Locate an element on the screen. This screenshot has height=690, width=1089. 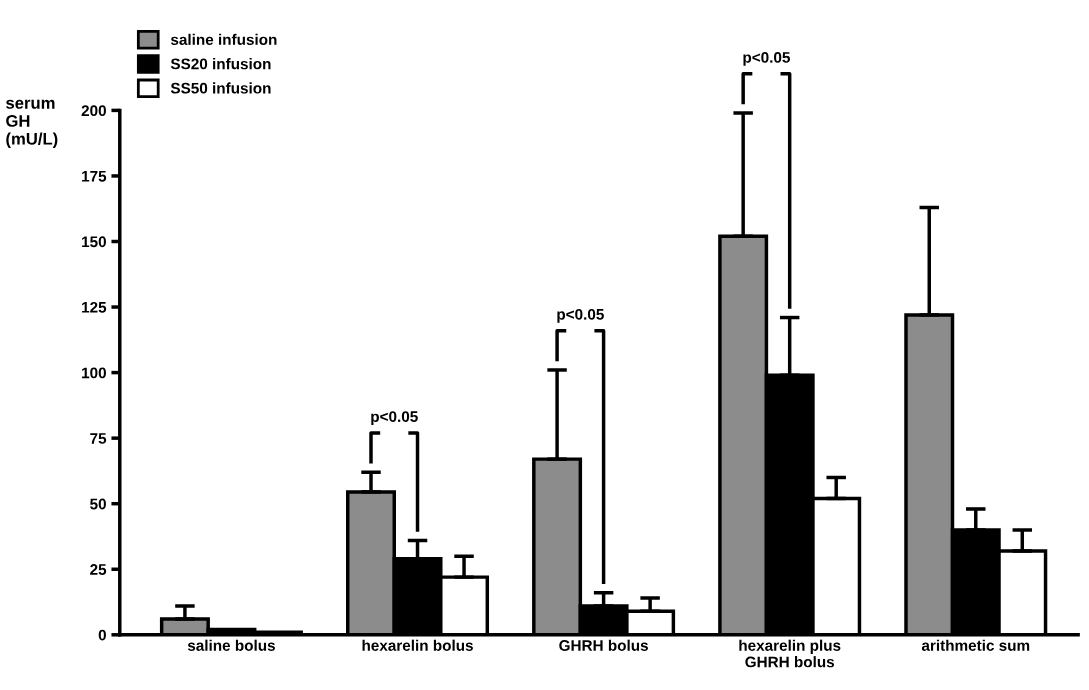
y-tick-label: 100 is located at coordinates (94, 373).